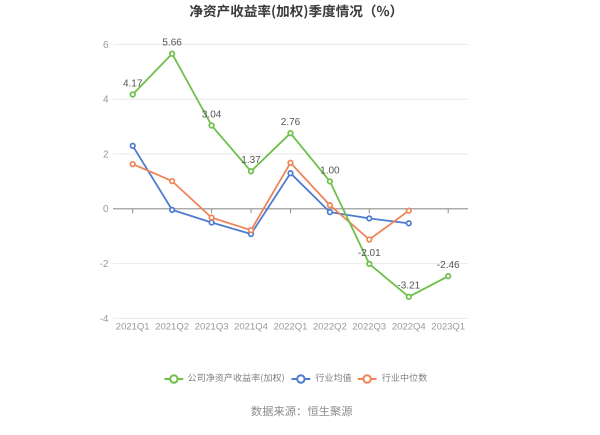 This screenshot has width=600, height=435. Describe the element at coordinates (330, 327) in the screenshot. I see `svg-text: 2022Q2` at that location.